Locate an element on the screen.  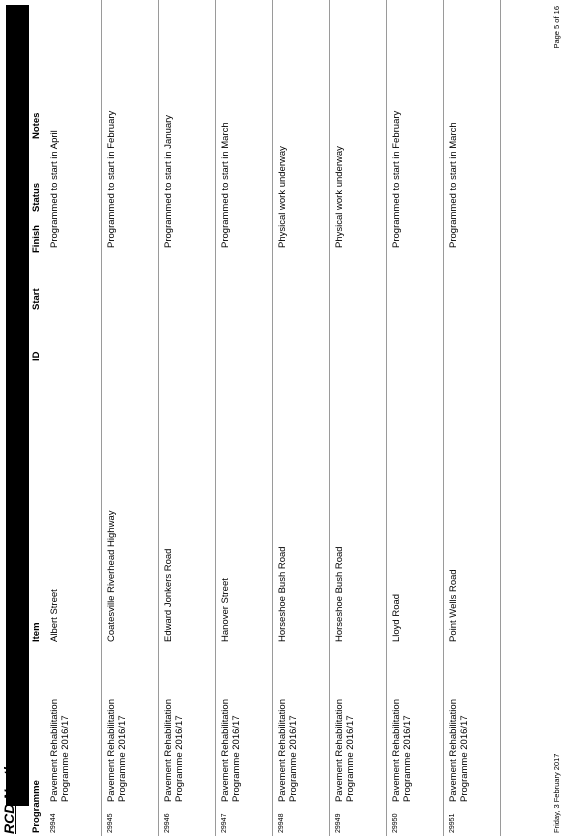
notes-text: Programmed to start in April is located at coordinates (54, 189).